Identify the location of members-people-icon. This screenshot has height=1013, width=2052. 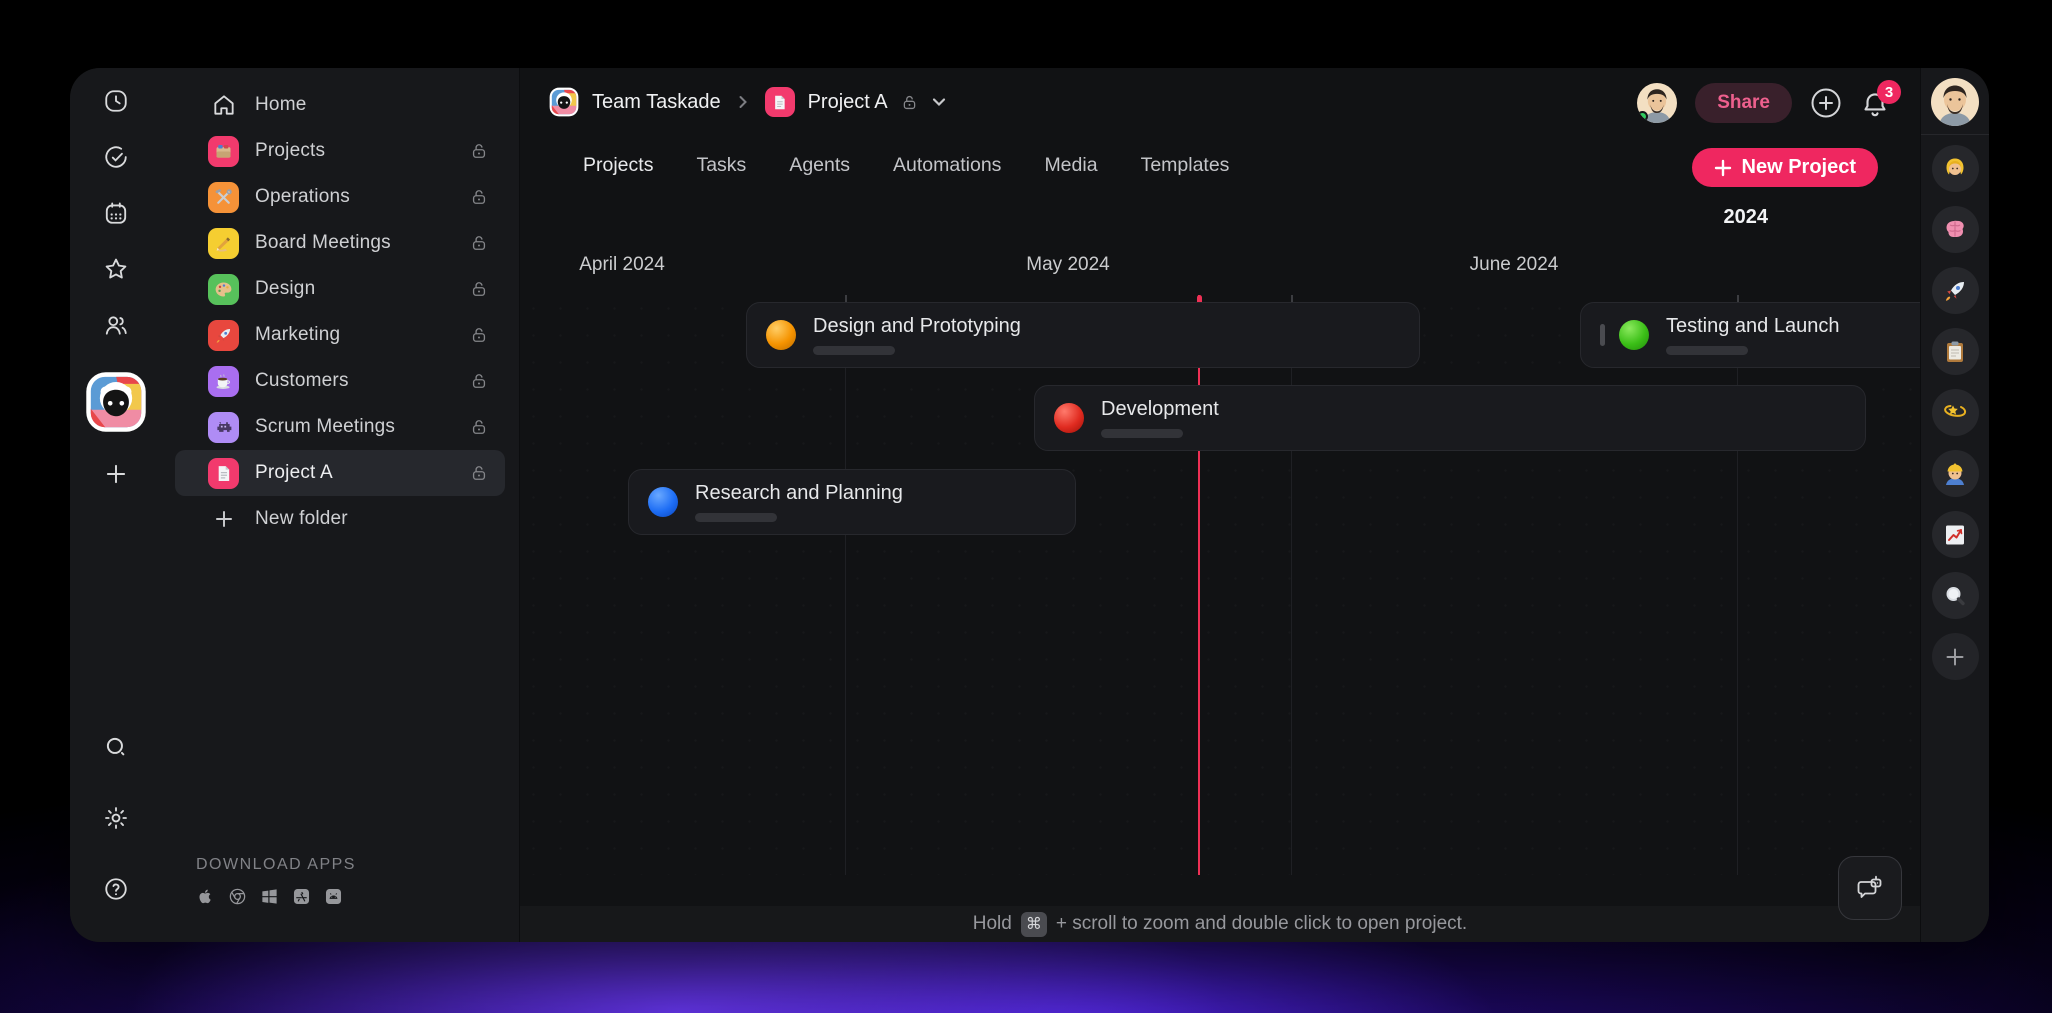
(116, 325).